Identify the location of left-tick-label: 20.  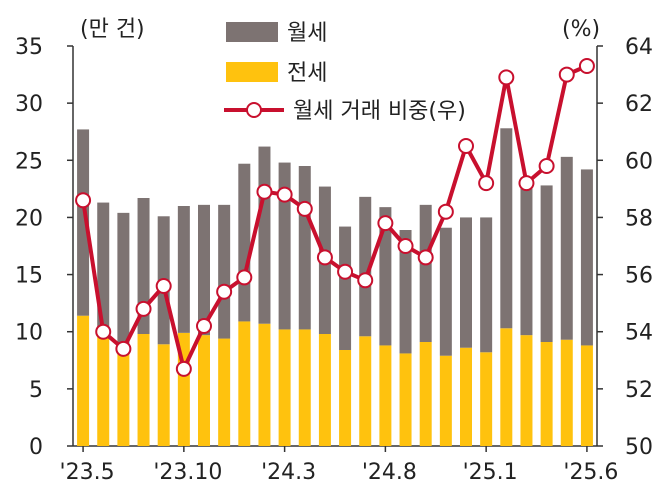
(29, 218).